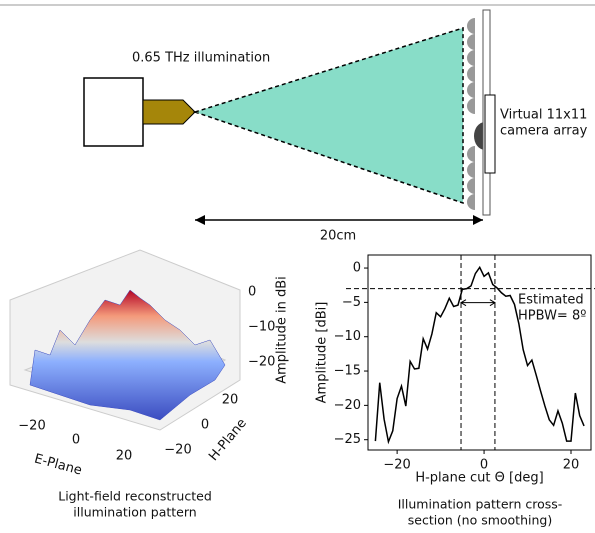  What do you see at coordinates (201, 58) in the screenshot?
I see `source-label: 0.65 THz illumination` at bounding box center [201, 58].